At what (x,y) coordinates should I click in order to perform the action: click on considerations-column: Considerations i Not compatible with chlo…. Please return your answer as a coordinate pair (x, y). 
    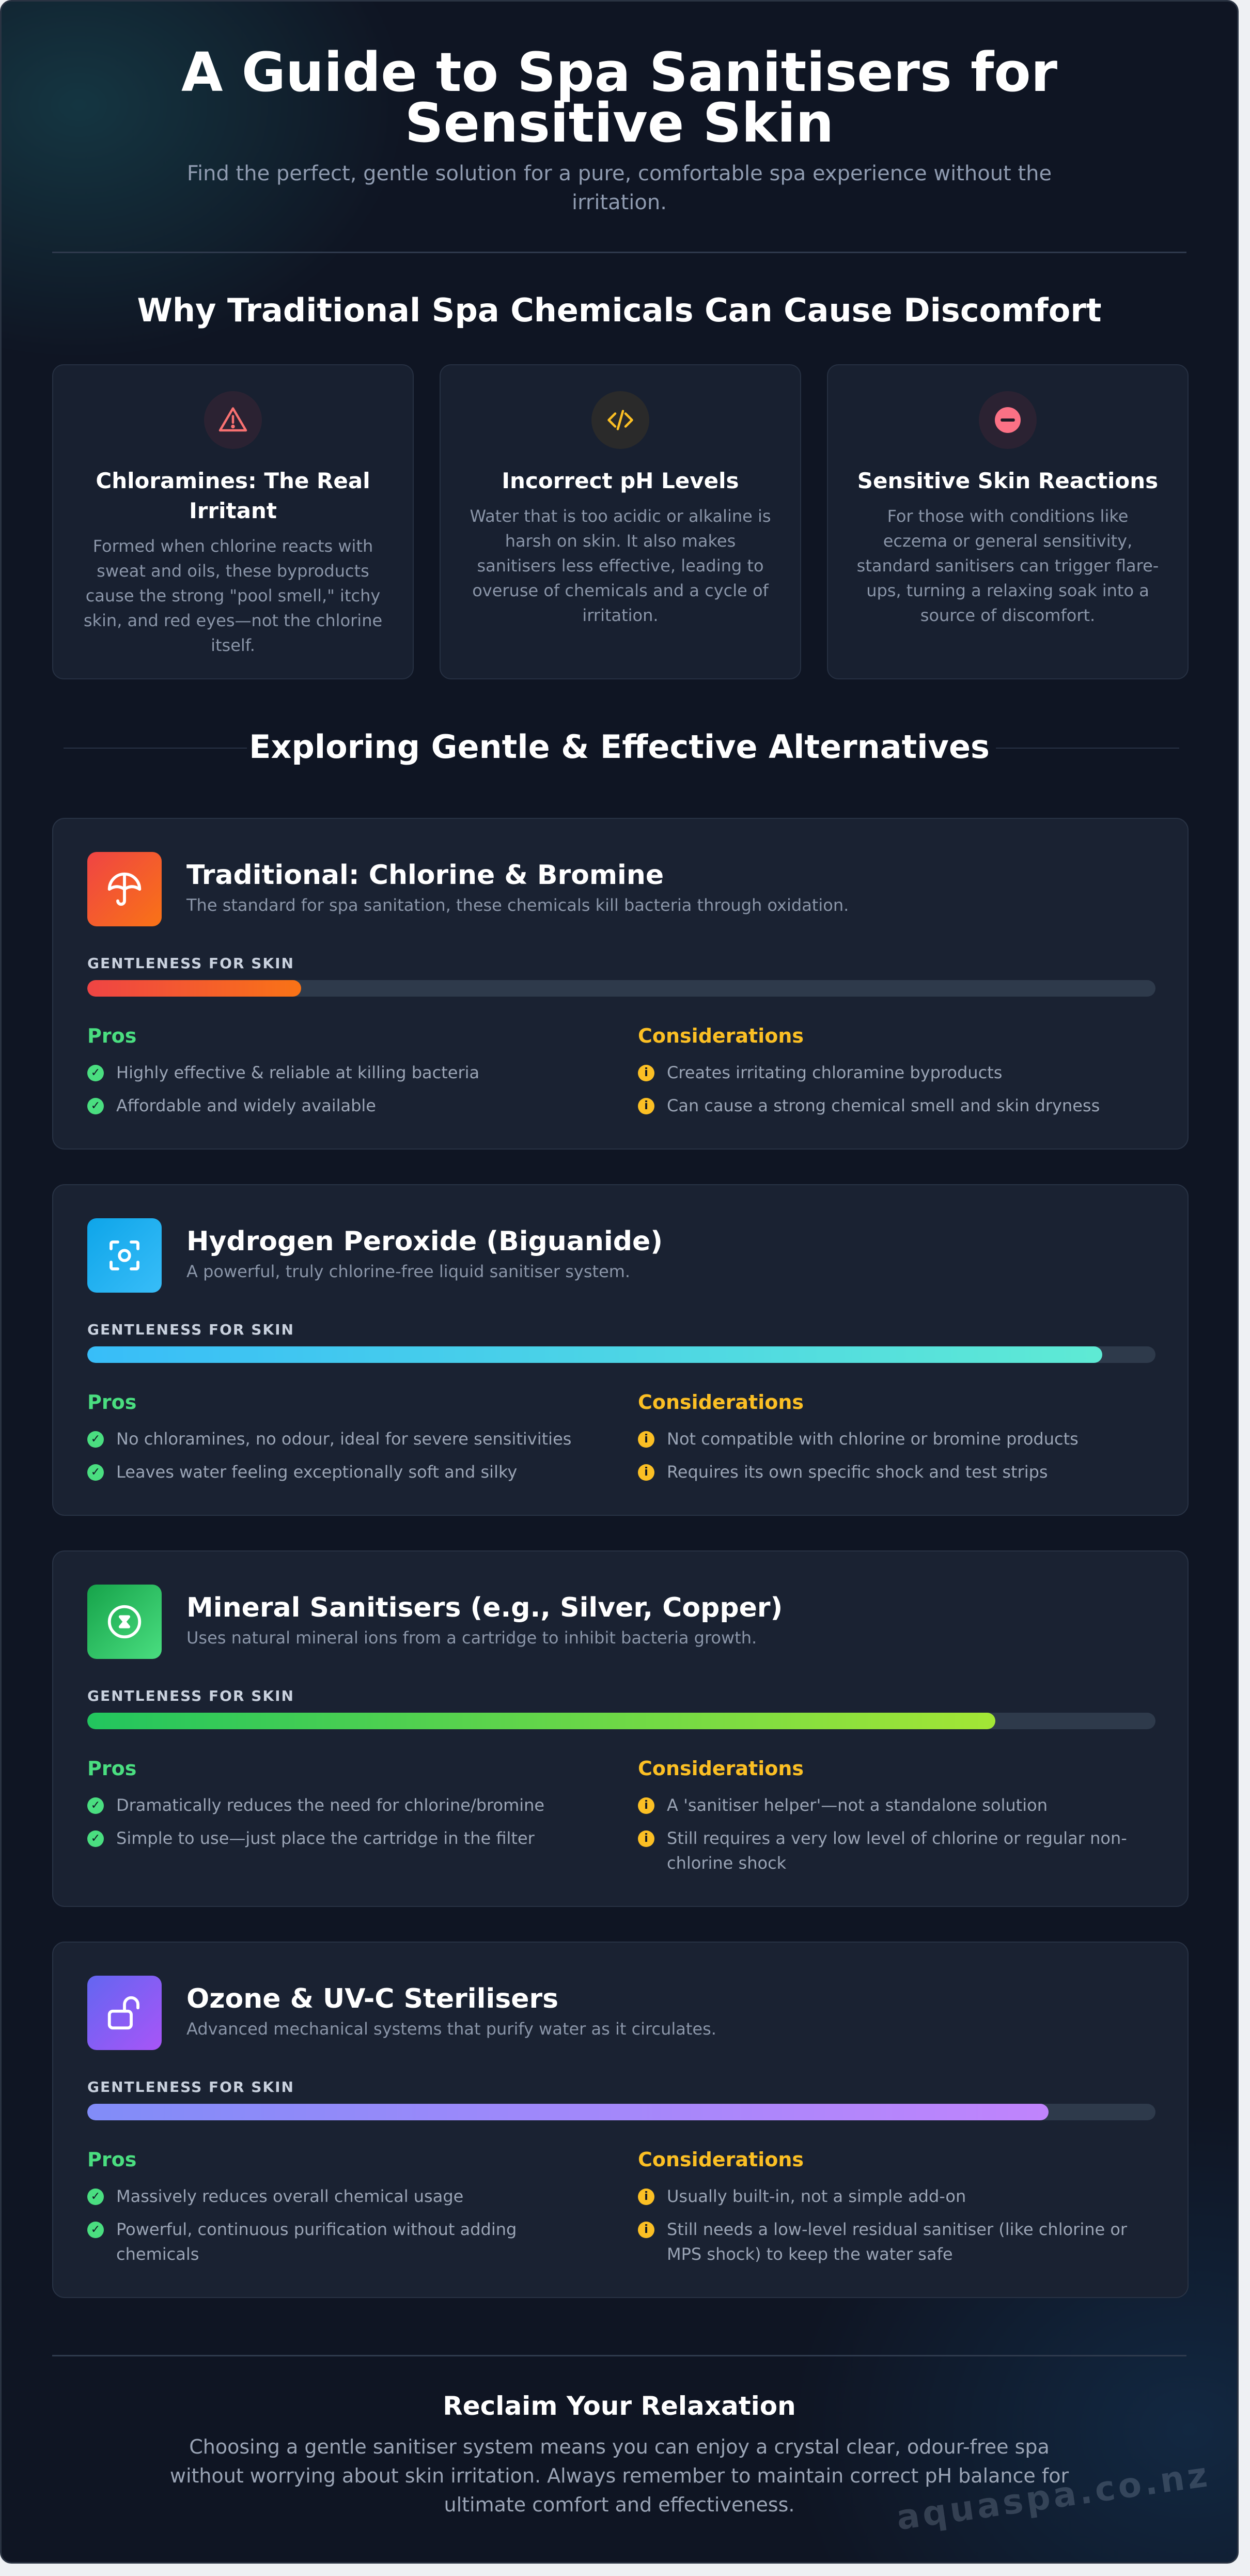
    Looking at the image, I should click on (896, 1441).